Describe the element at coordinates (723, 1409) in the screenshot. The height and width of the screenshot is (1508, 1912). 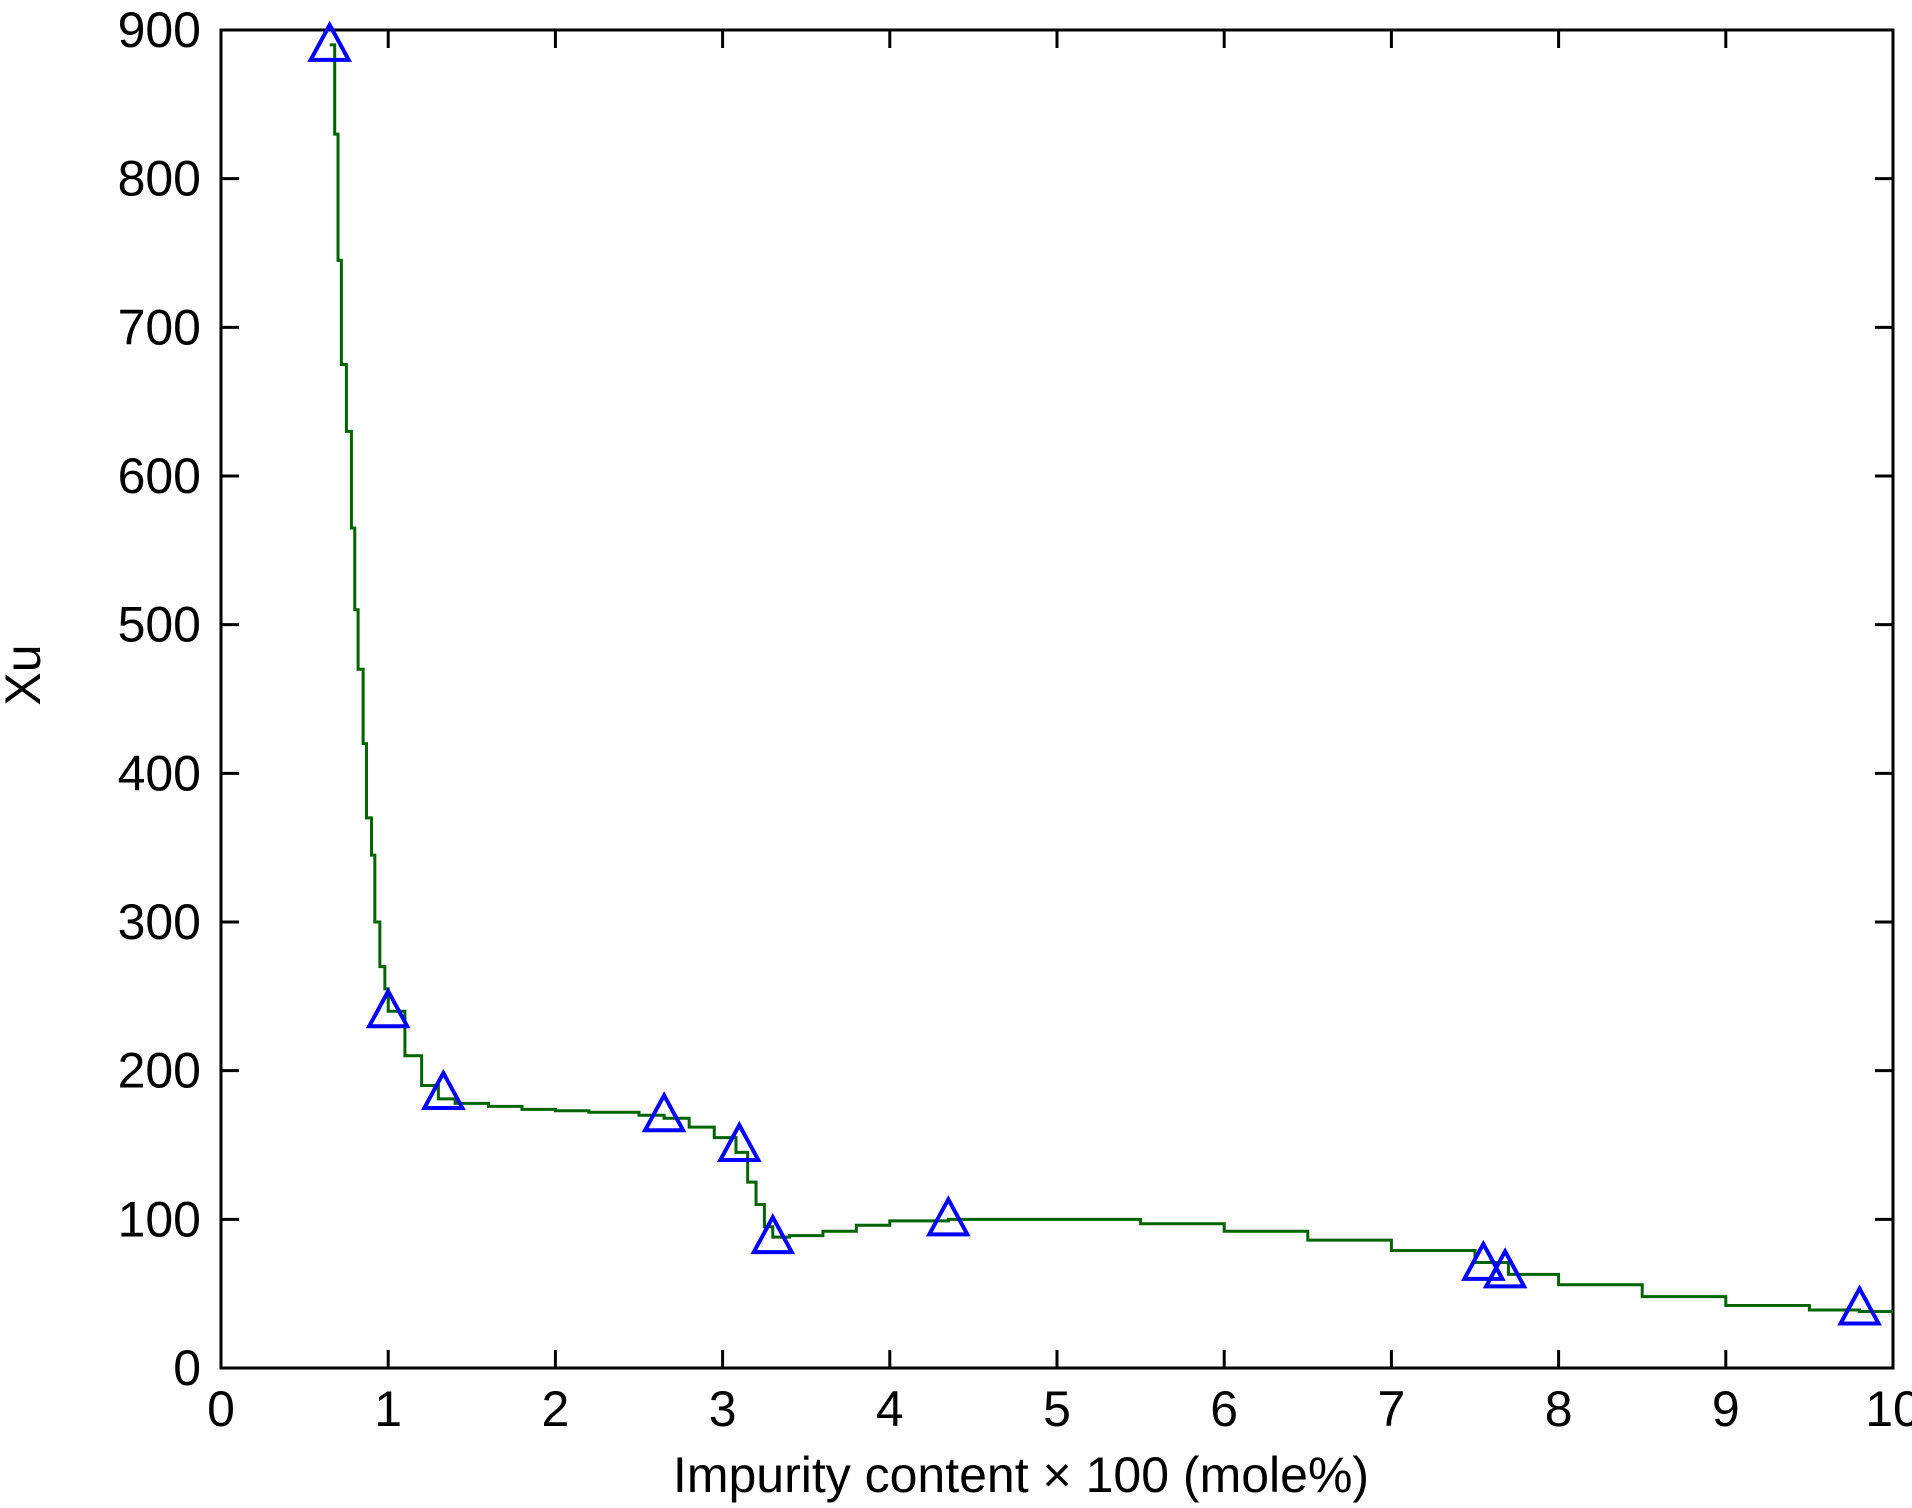
I see `x-tick-label: 3` at that location.